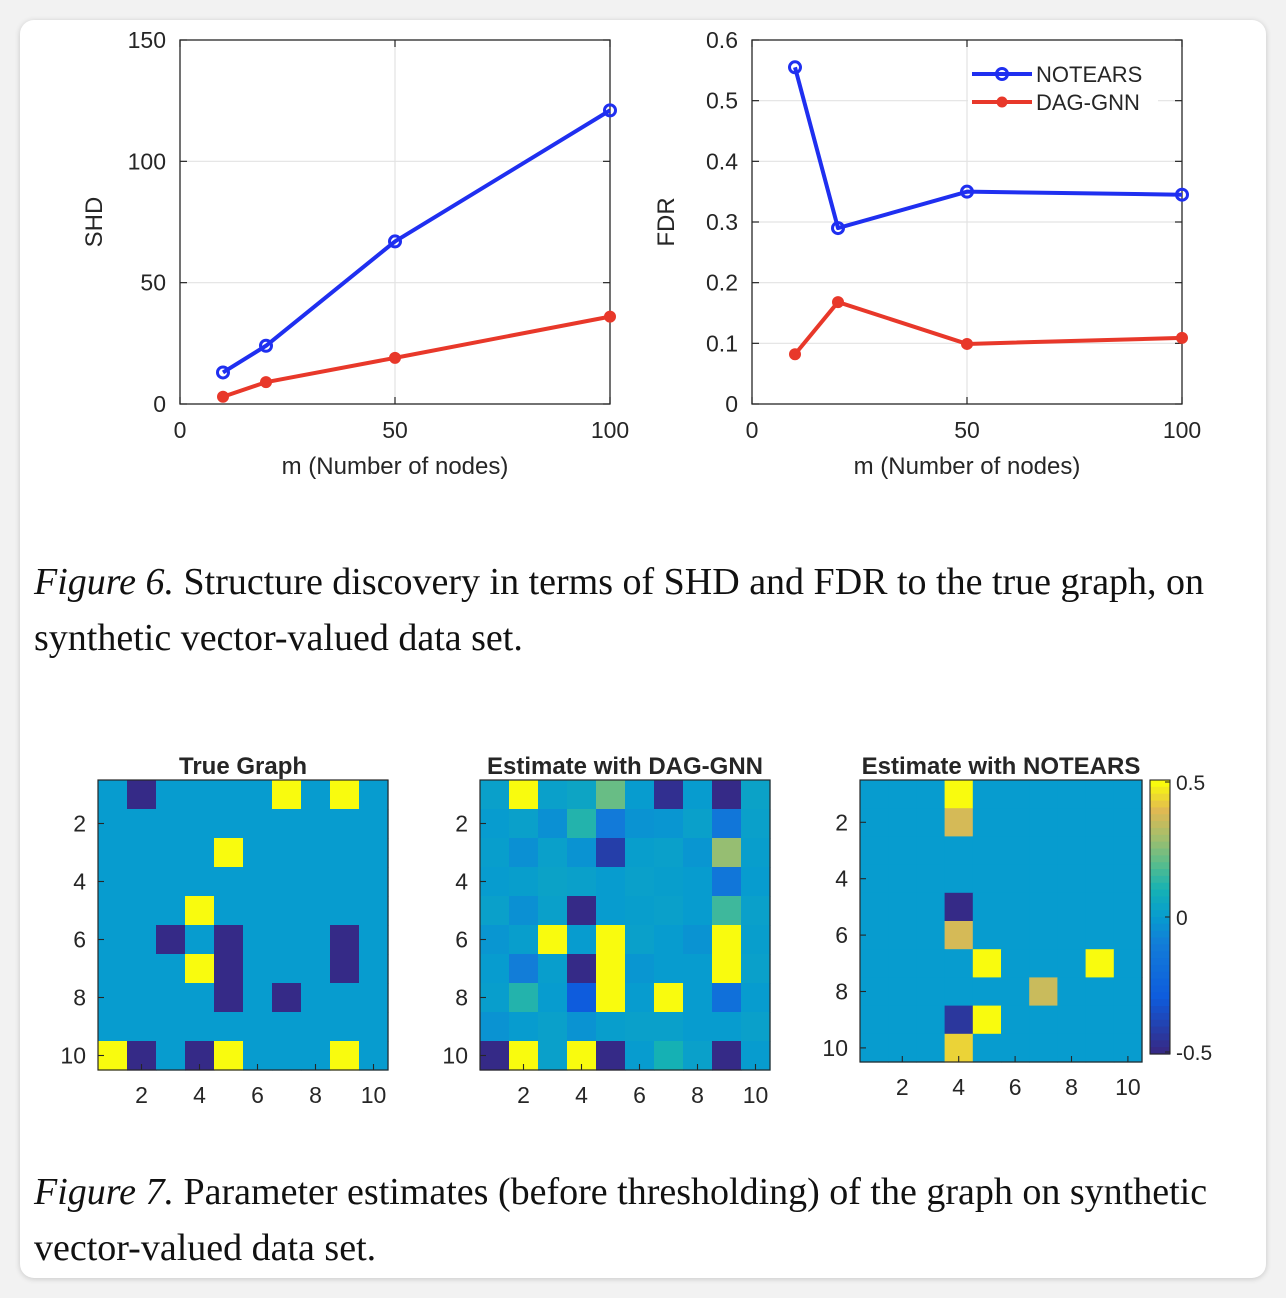 The image size is (1286, 1298). I want to click on figure-6-label: Figure 6., so click(104, 582).